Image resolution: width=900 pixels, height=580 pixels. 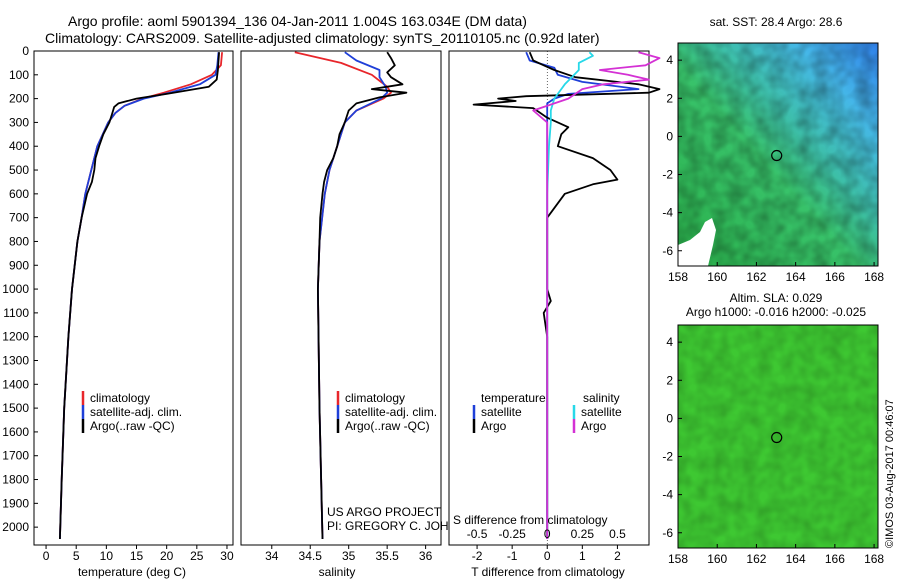 I want to click on sla-map-texture, so click(x=778, y=436).